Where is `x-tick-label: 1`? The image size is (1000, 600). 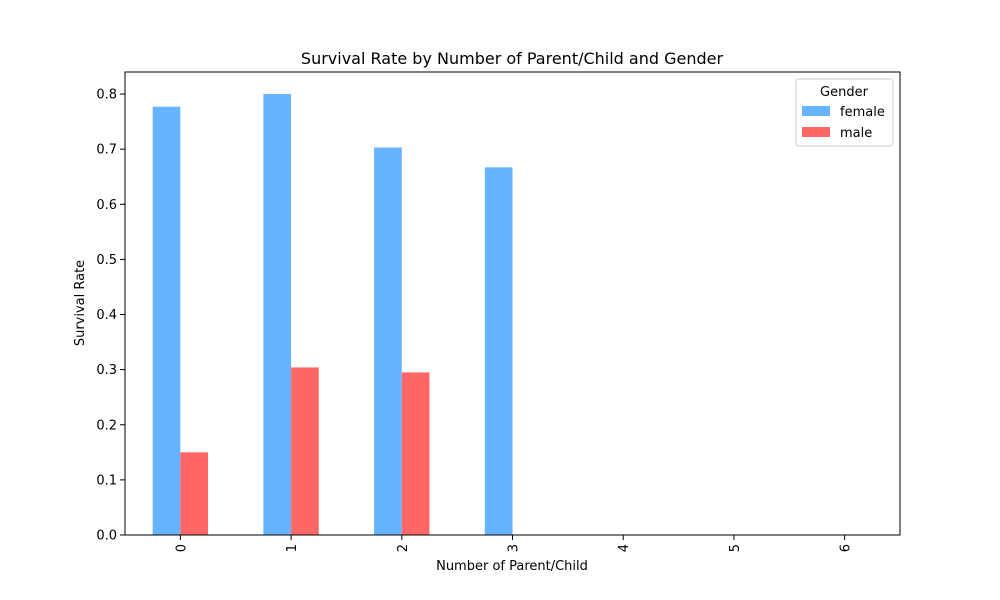 x-tick-label: 1 is located at coordinates (292, 548).